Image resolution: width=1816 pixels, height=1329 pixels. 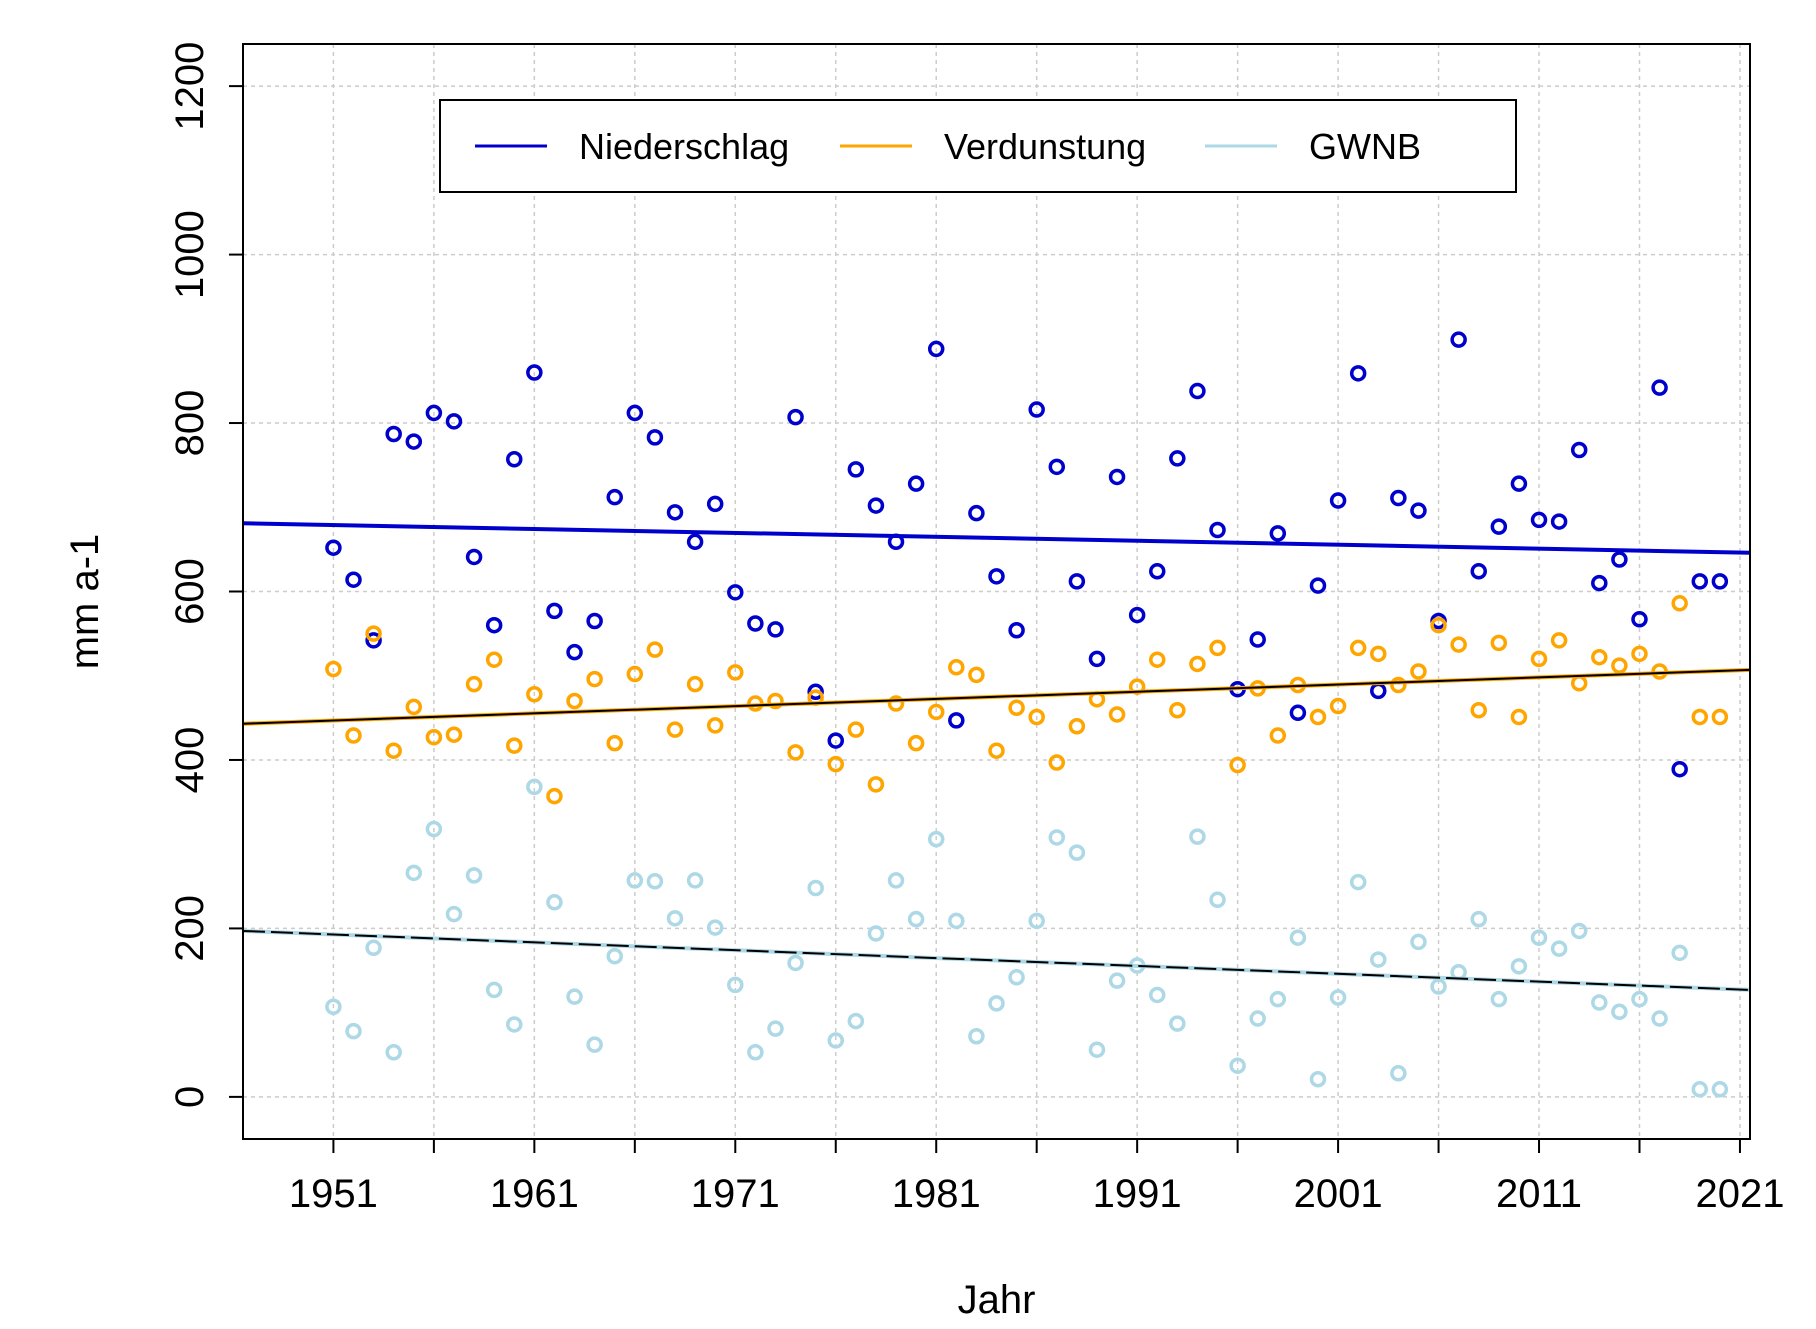 What do you see at coordinates (1045, 146) in the screenshot?
I see `legend-label-verdunstung: Verdunstung` at bounding box center [1045, 146].